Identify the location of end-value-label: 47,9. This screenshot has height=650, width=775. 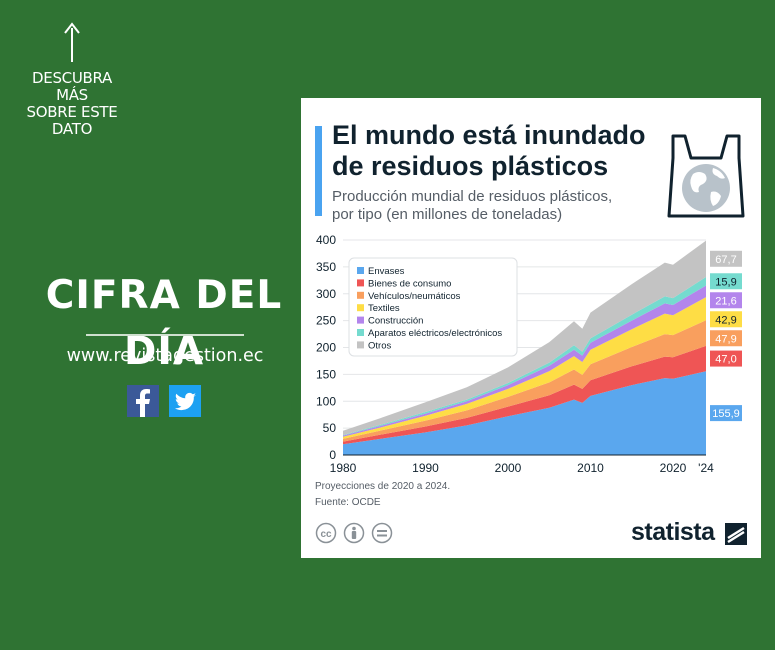
(725, 339).